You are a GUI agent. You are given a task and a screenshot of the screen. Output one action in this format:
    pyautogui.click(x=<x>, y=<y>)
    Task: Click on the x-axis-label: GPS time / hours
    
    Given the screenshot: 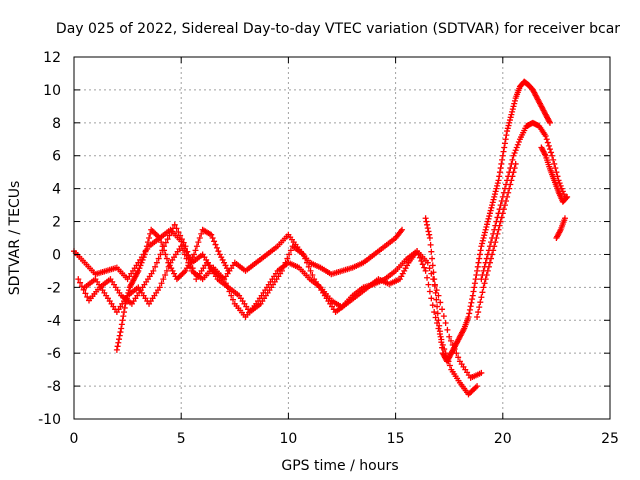 What is the action you would take?
    pyautogui.click(x=339, y=466)
    